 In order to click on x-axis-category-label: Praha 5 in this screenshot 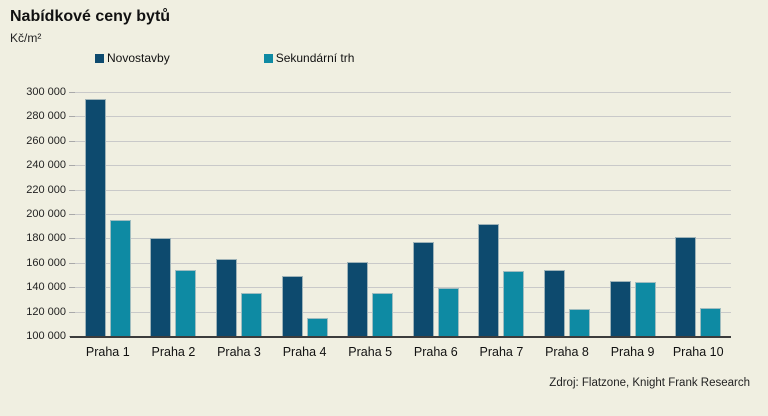, I will do `click(370, 352)`.